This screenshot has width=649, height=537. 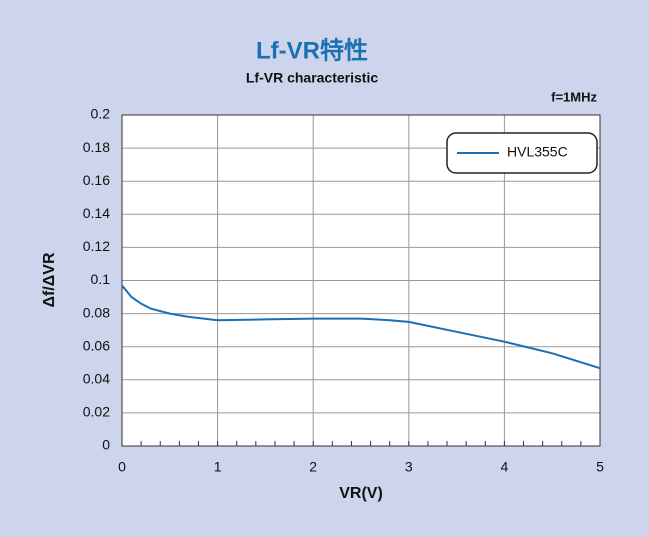 I want to click on x-axis-label: VR(V), so click(x=361, y=493).